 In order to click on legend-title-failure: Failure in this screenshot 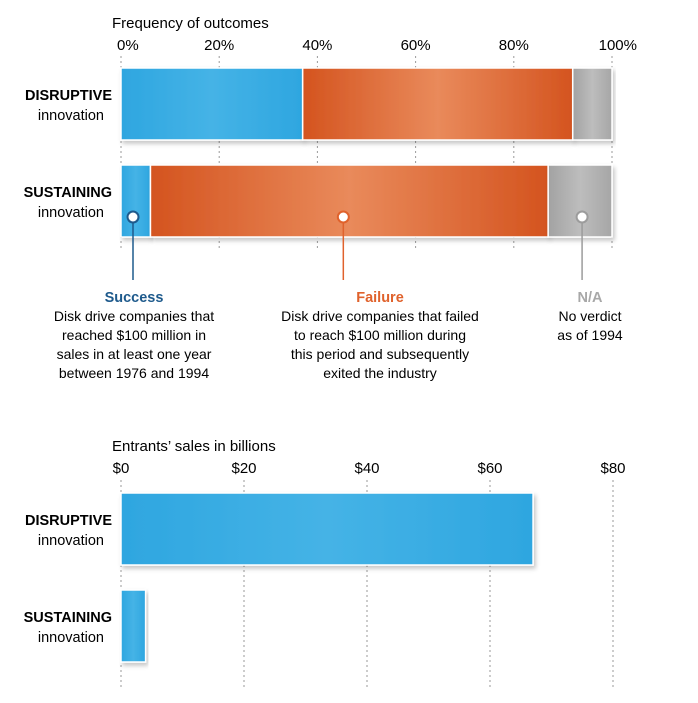, I will do `click(380, 298)`.